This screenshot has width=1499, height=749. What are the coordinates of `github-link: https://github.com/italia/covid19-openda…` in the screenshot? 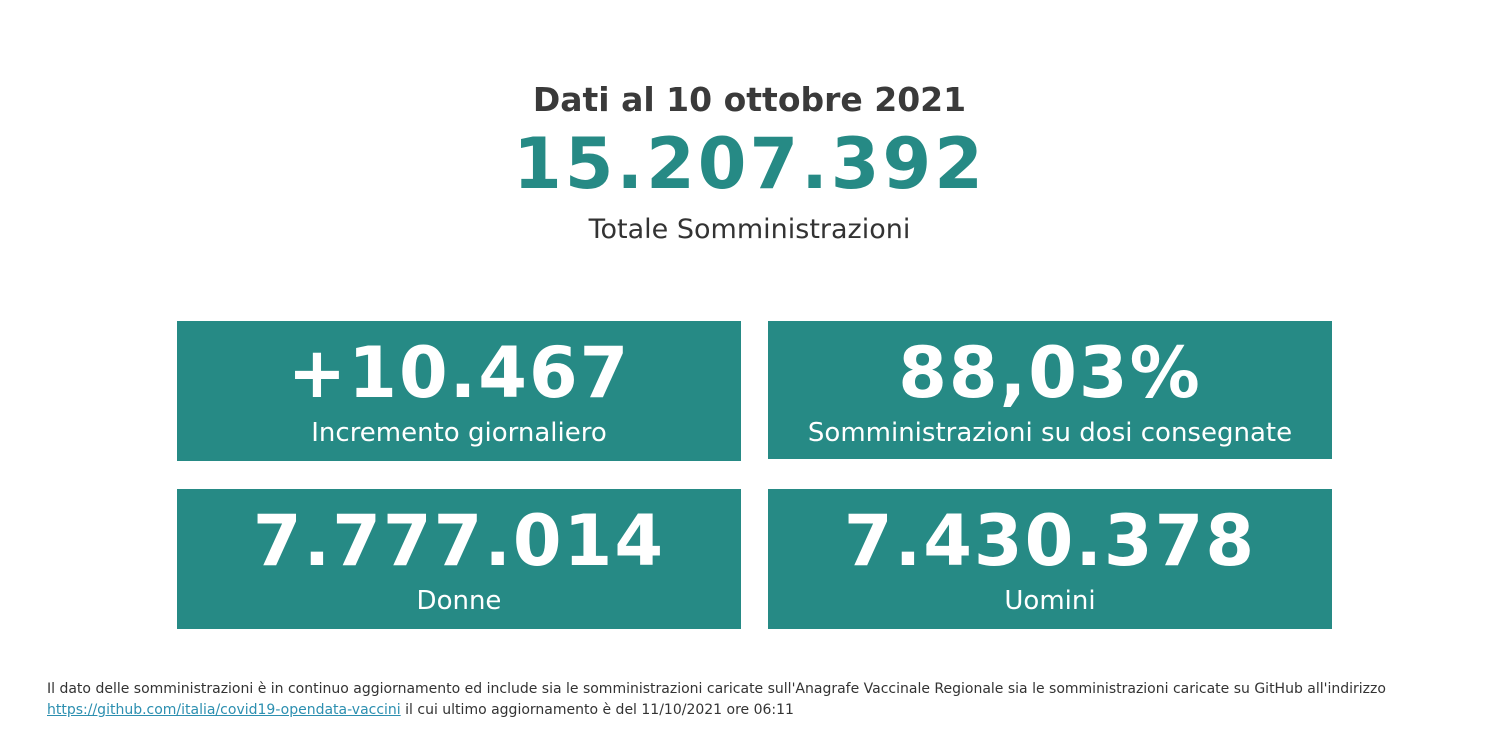 It's located at (224, 710).